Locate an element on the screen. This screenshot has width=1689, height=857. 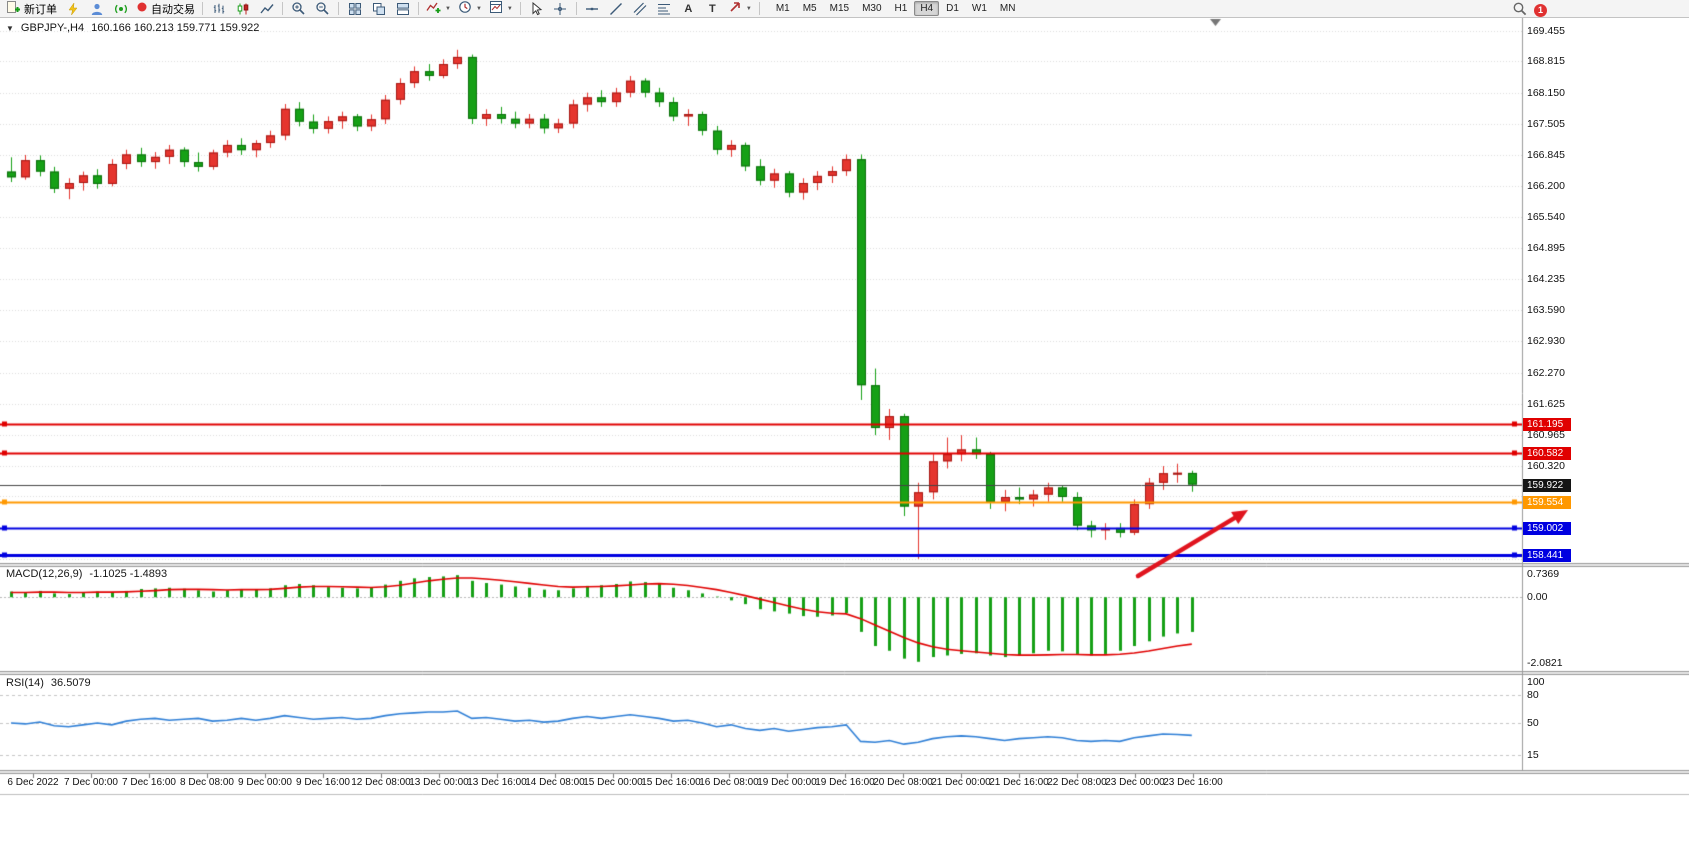
zoom-in-icon is located at coordinates (298, 8).